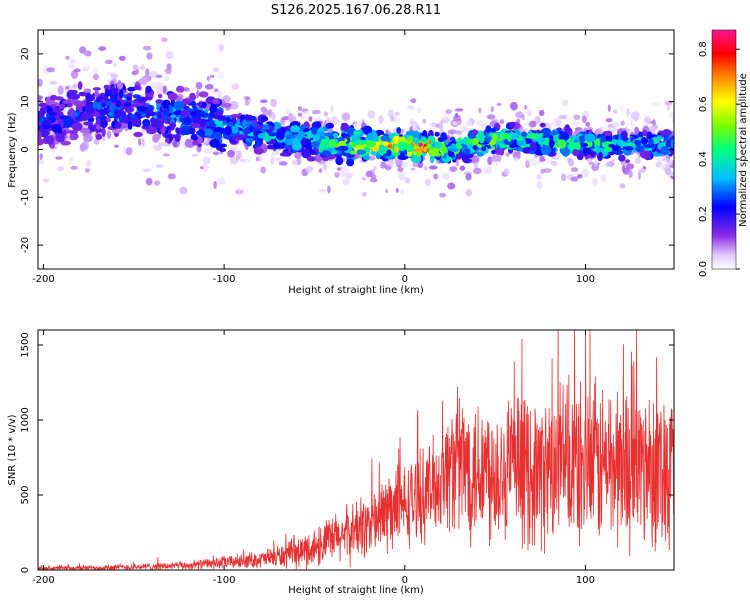  I want to click on heatmap-y-tick-label: 20, so click(25, 54).